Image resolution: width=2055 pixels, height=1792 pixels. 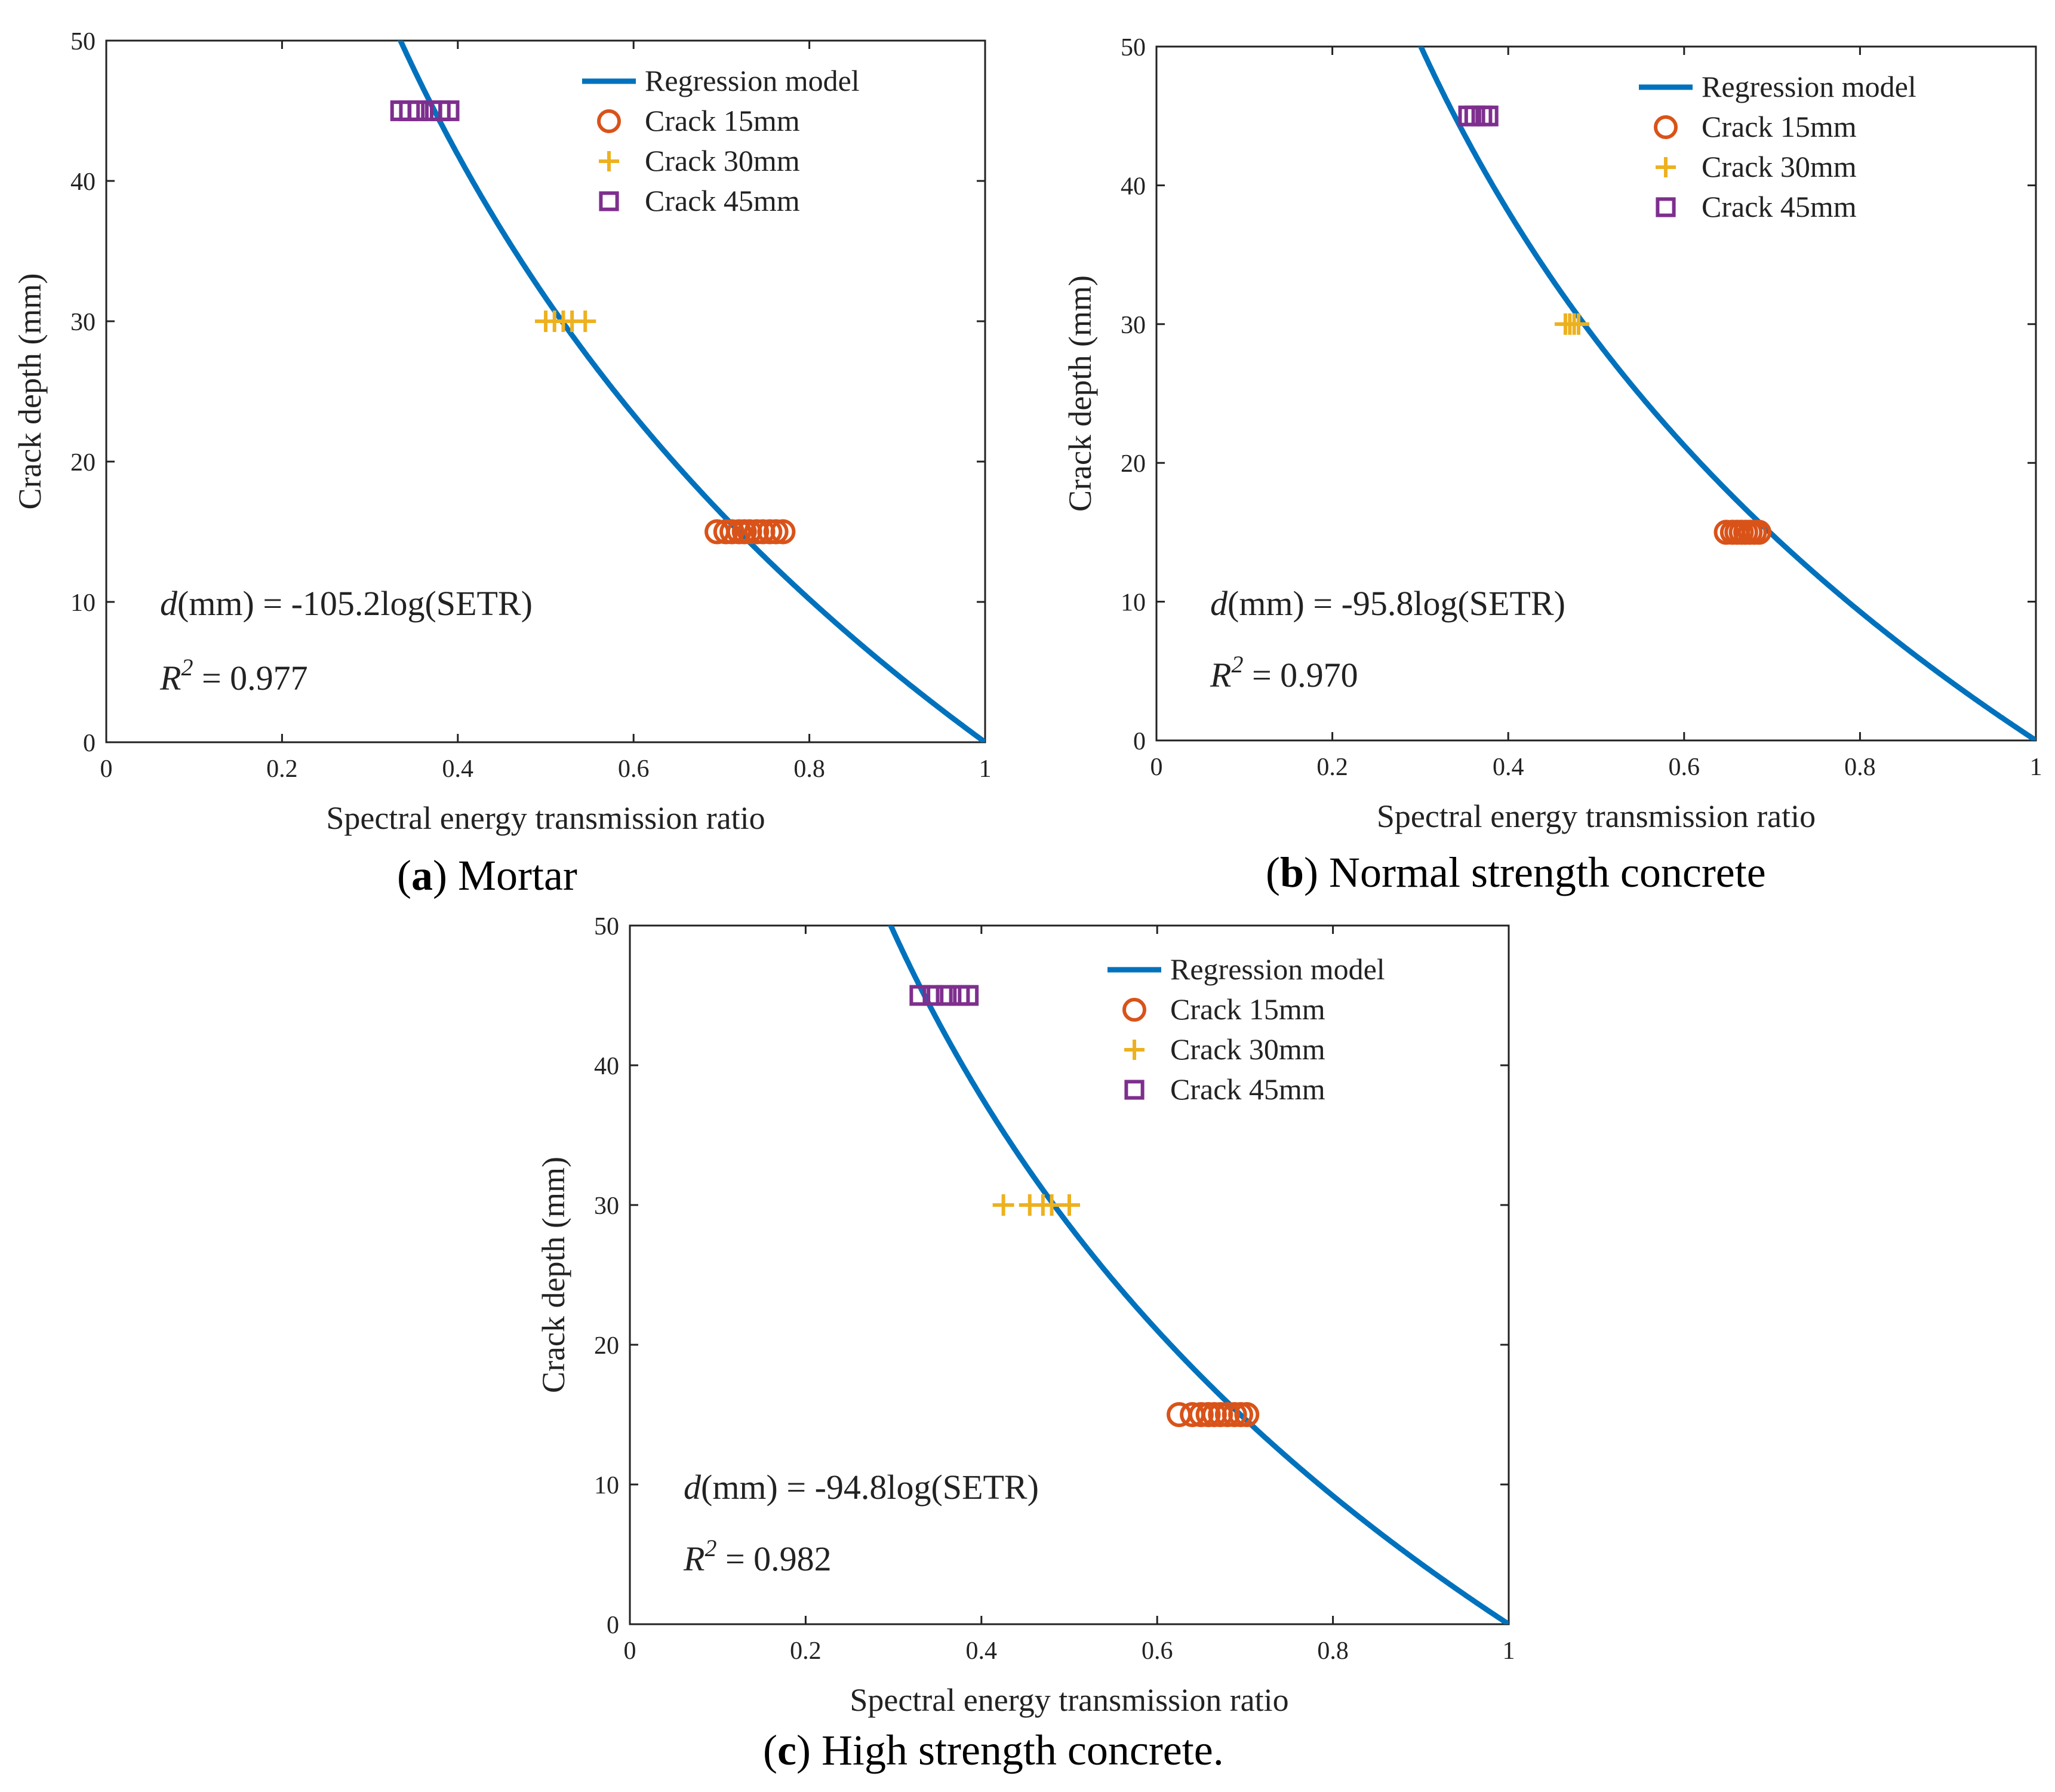 I want to click on r-squared: R2 = 0.982, so click(x=757, y=1556).